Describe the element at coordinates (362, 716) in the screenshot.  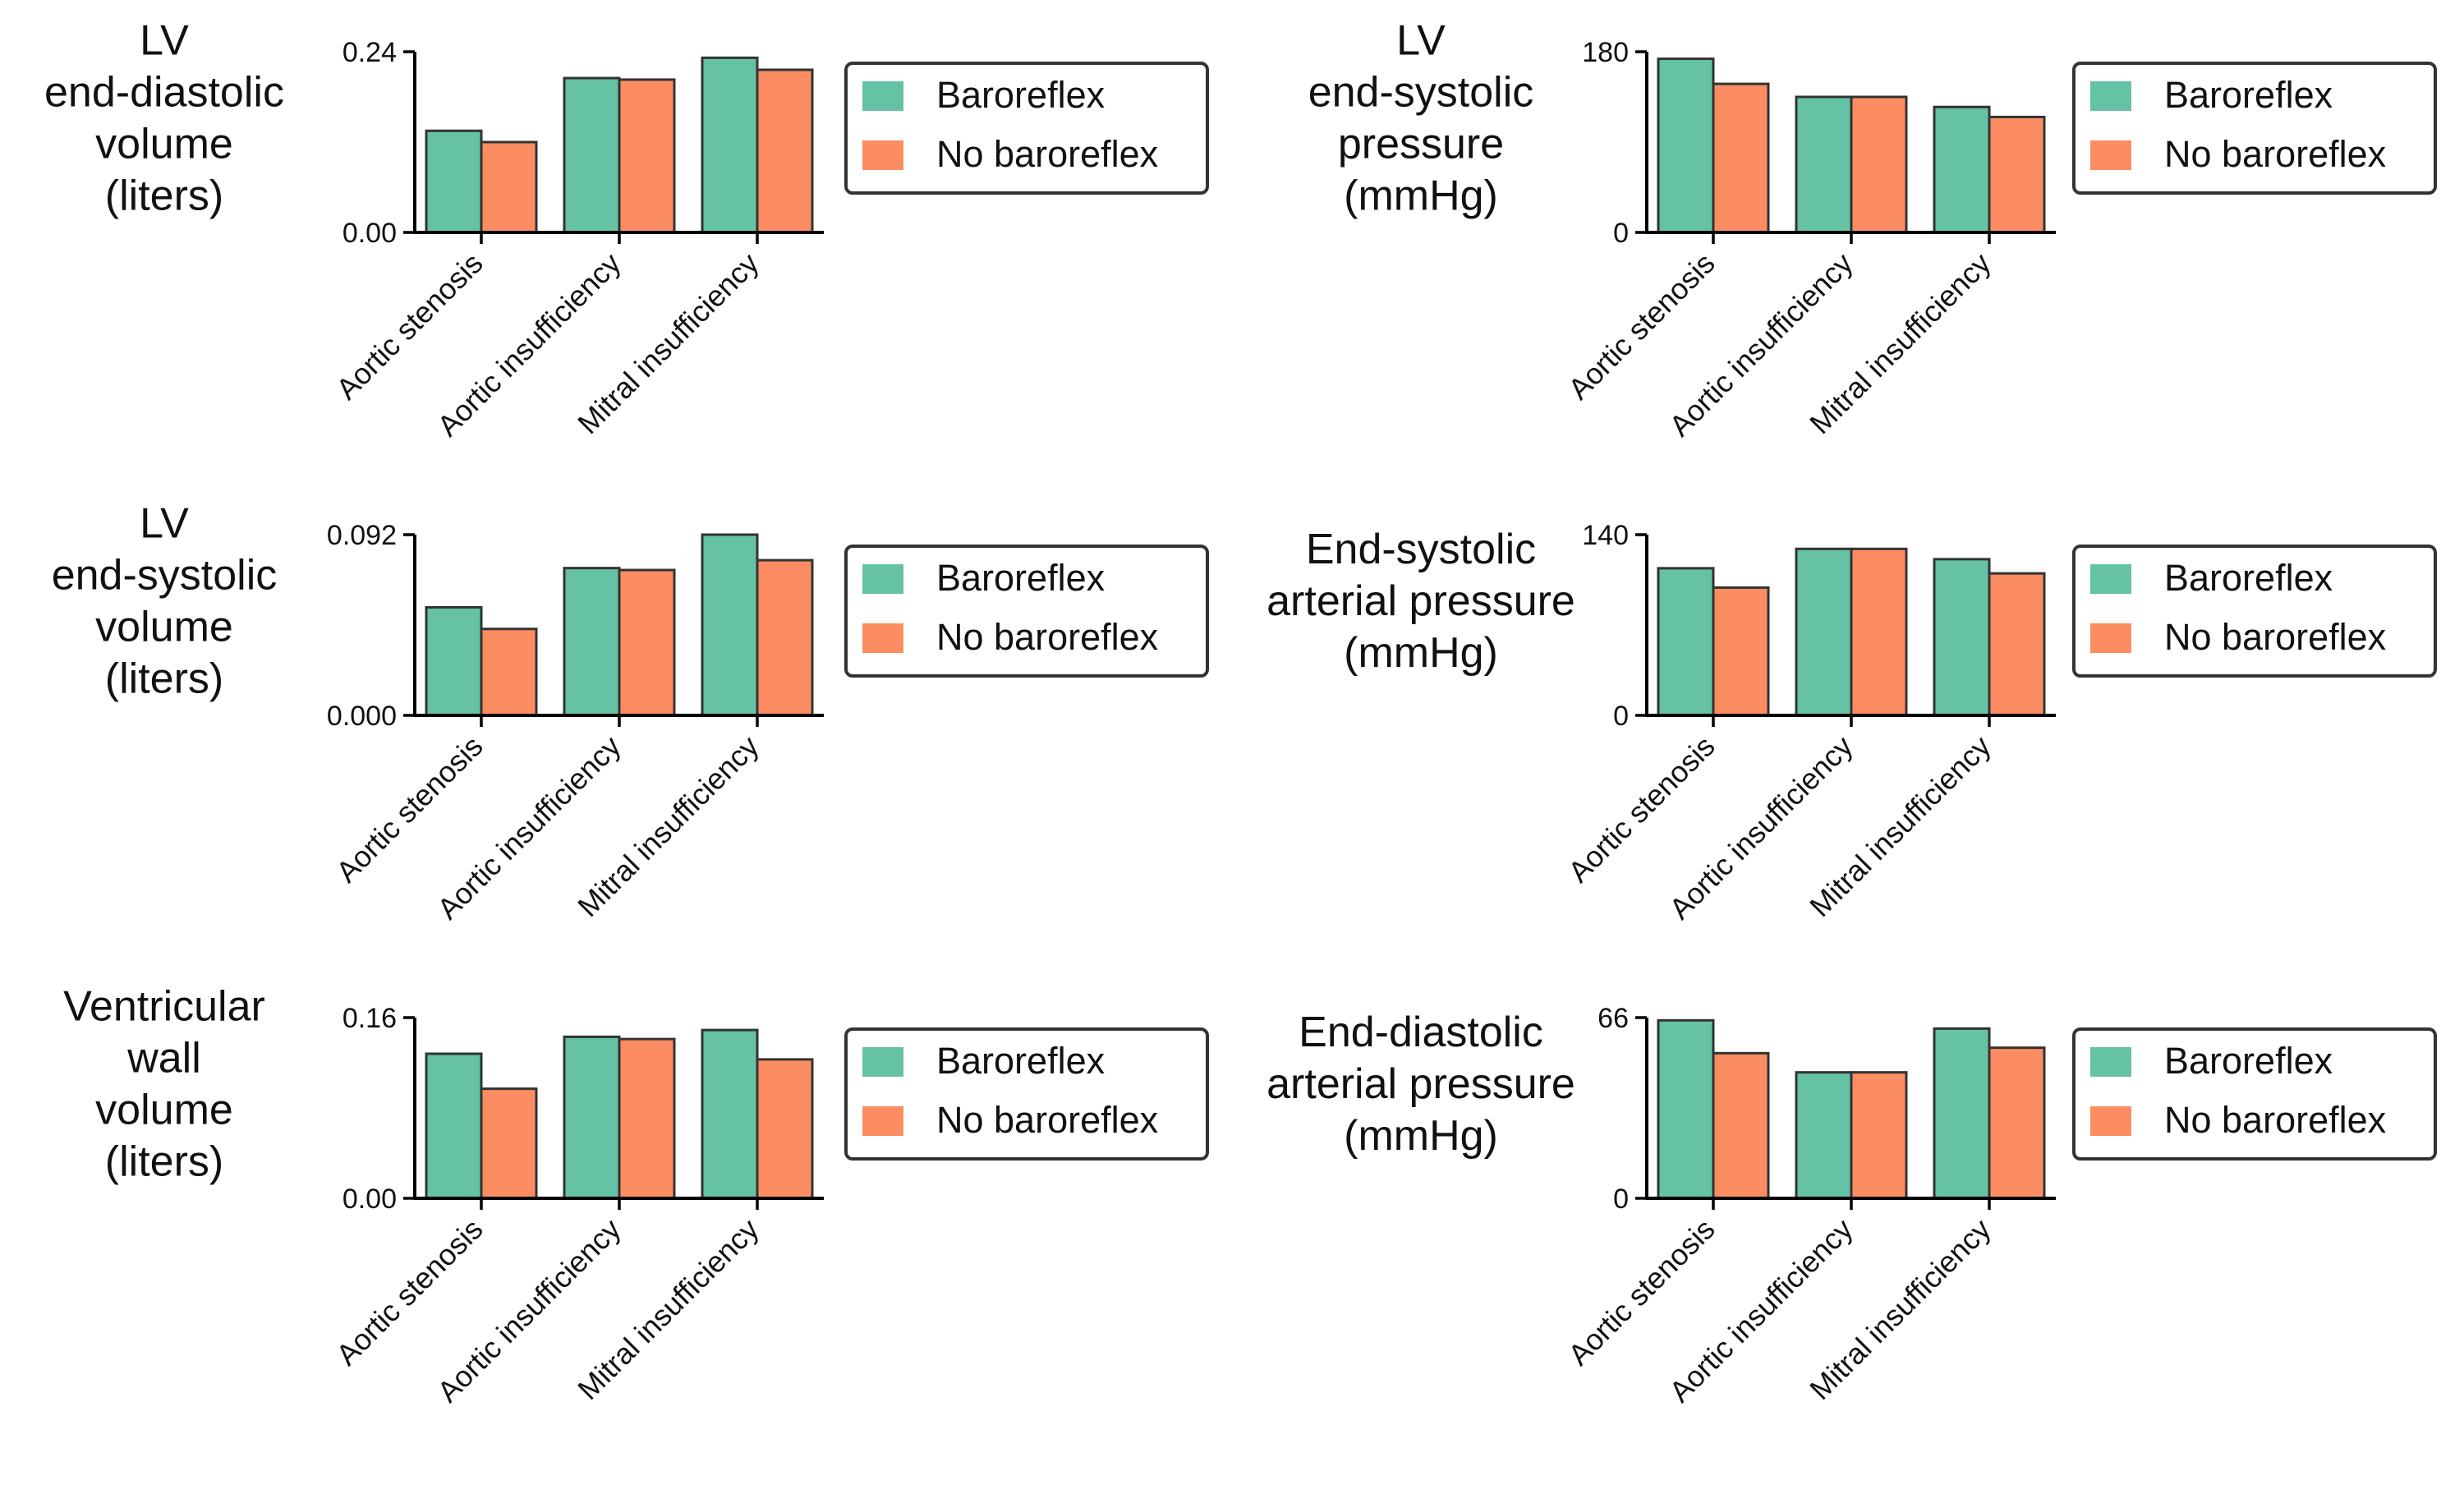
I see `y-tick-label: 0.000` at that location.